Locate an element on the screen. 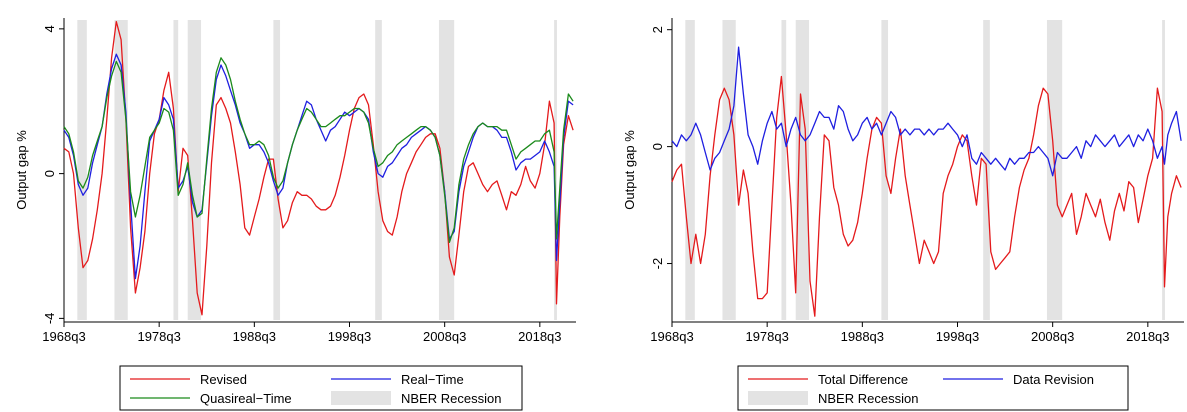  y-tick-label: 4 is located at coordinates (49, 28).